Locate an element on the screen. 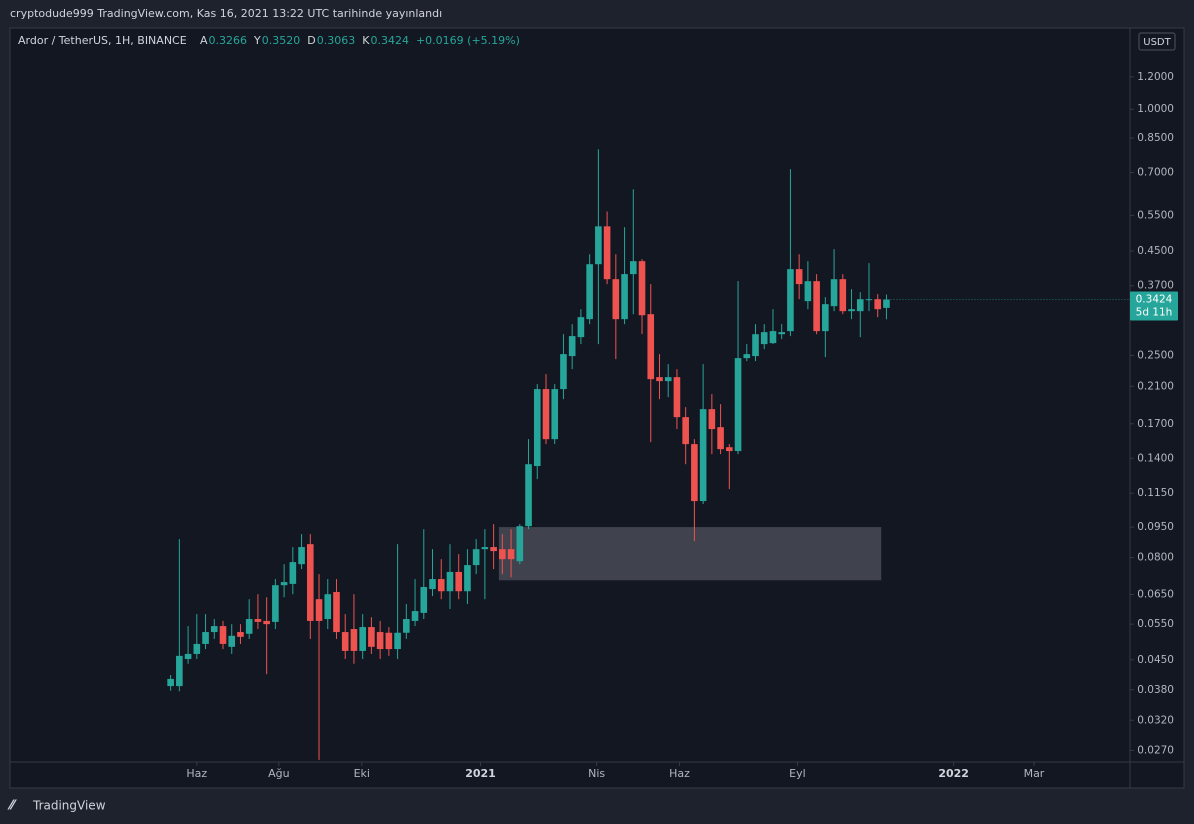  currency-button is located at coordinates (1157, 41).